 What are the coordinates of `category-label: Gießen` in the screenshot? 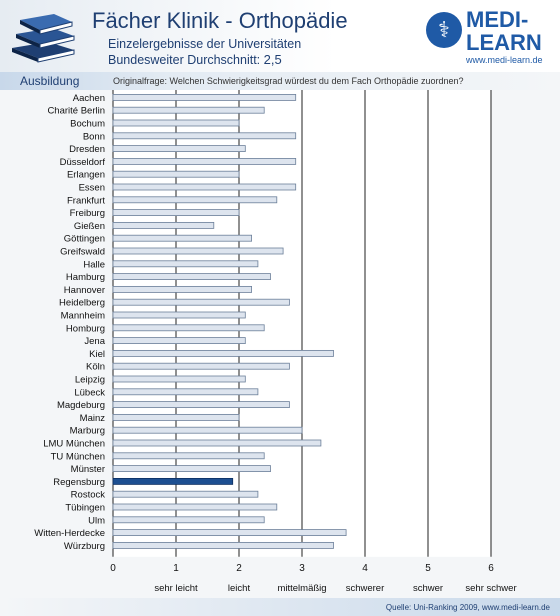 It's located at (89, 226).